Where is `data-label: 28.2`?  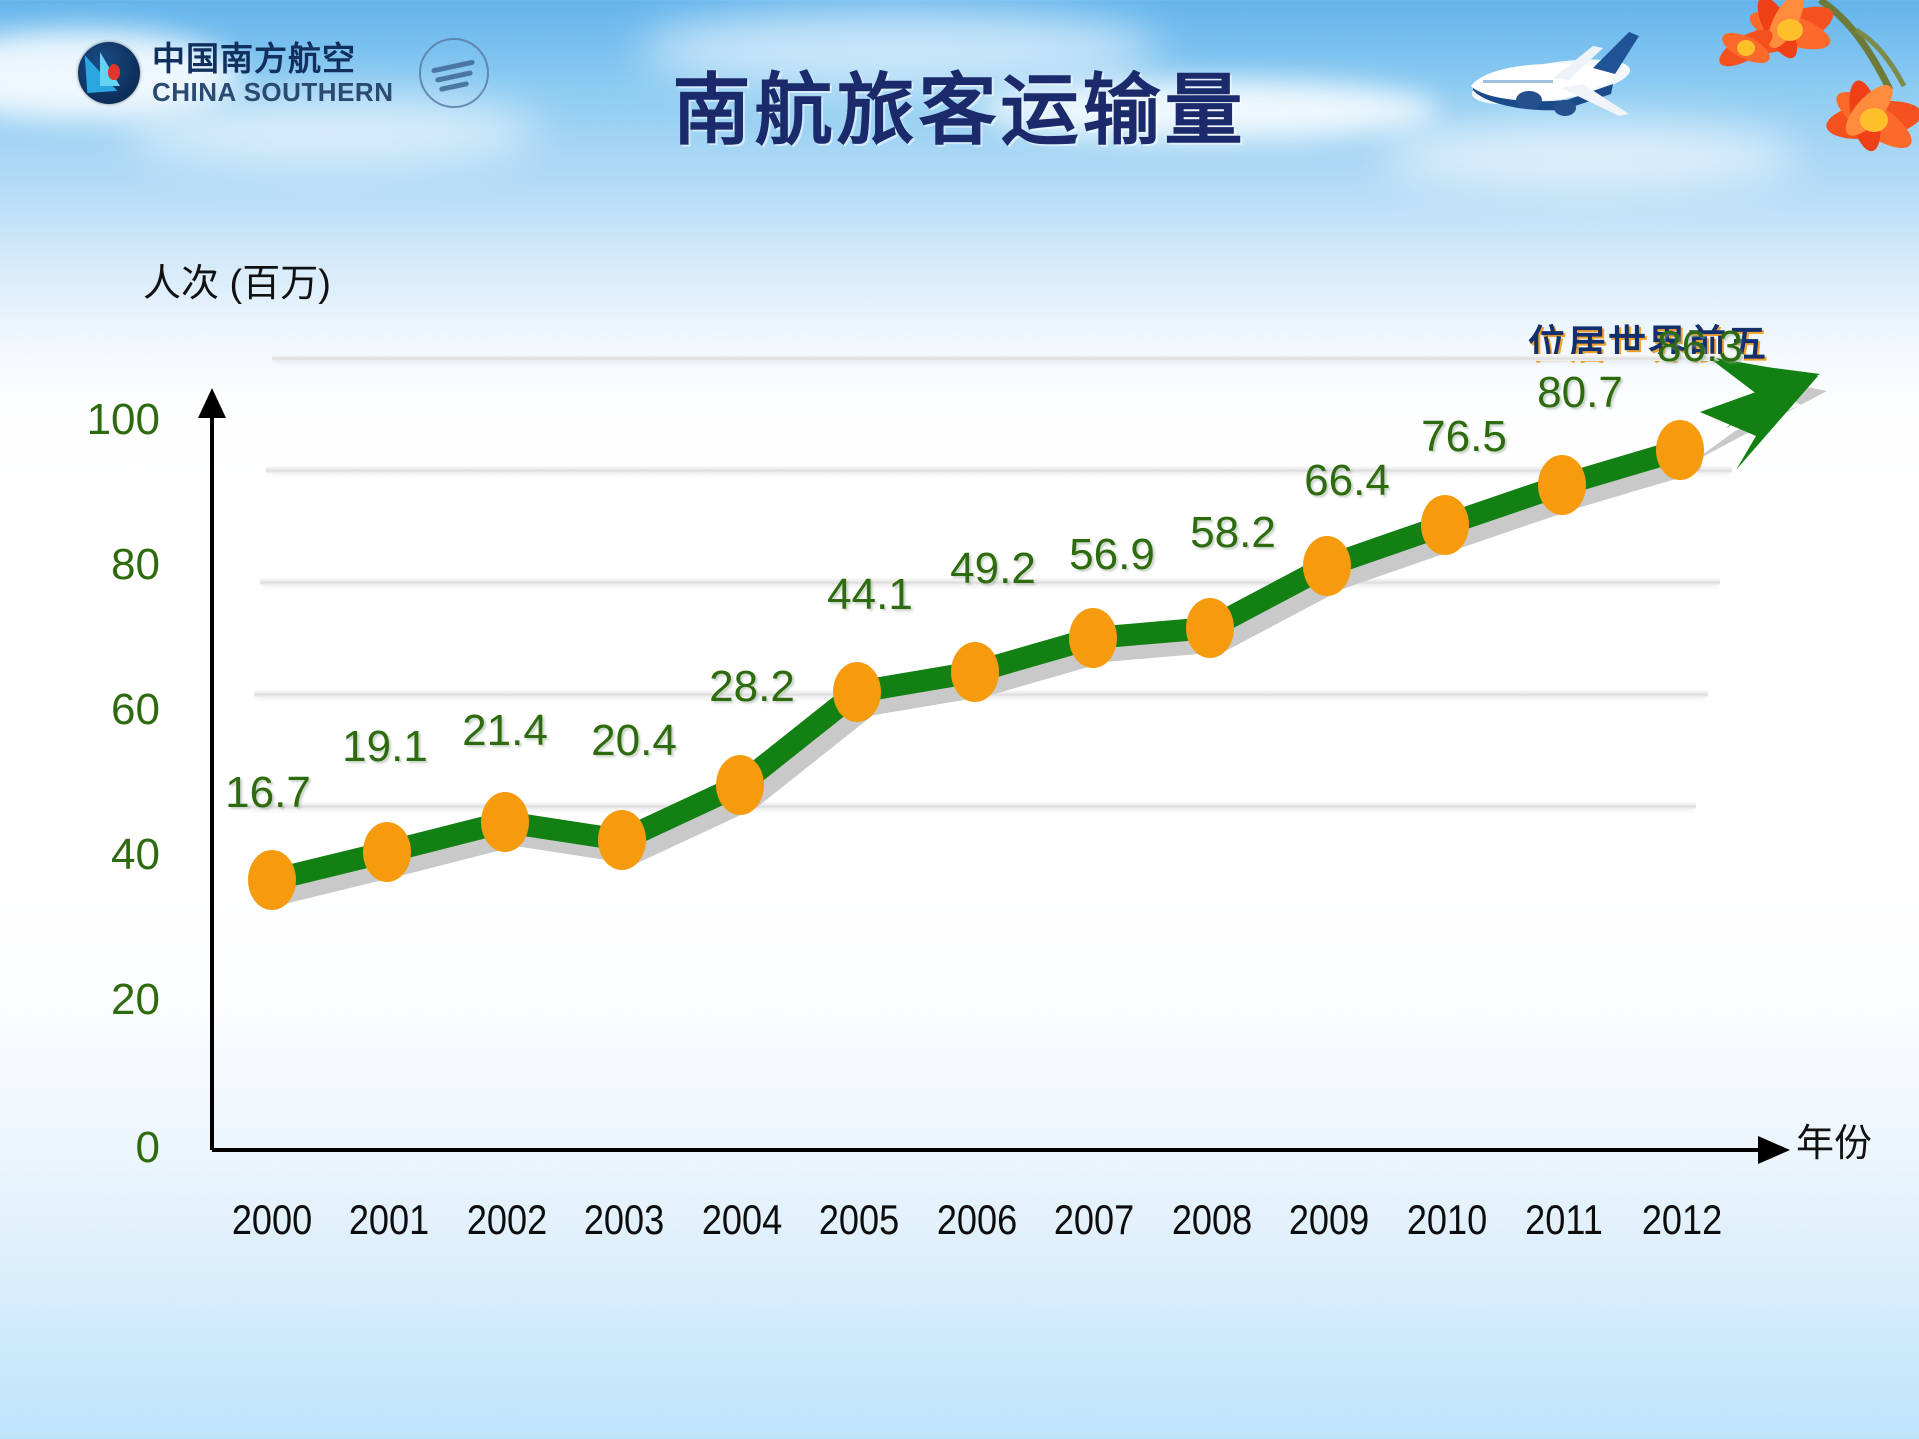
data-label: 28.2 is located at coordinates (752, 686).